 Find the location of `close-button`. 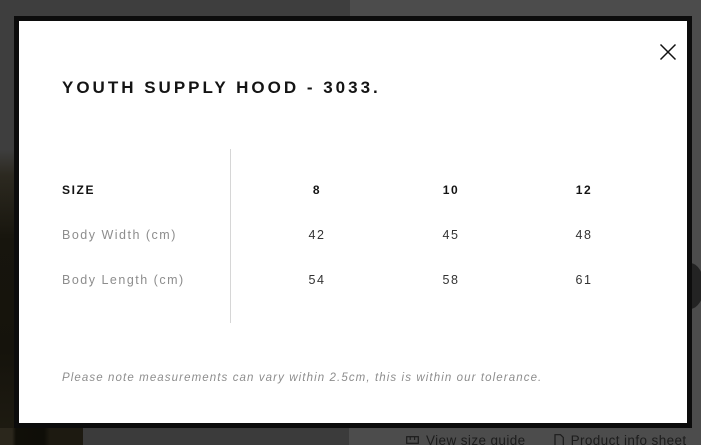

close-button is located at coordinates (668, 52).